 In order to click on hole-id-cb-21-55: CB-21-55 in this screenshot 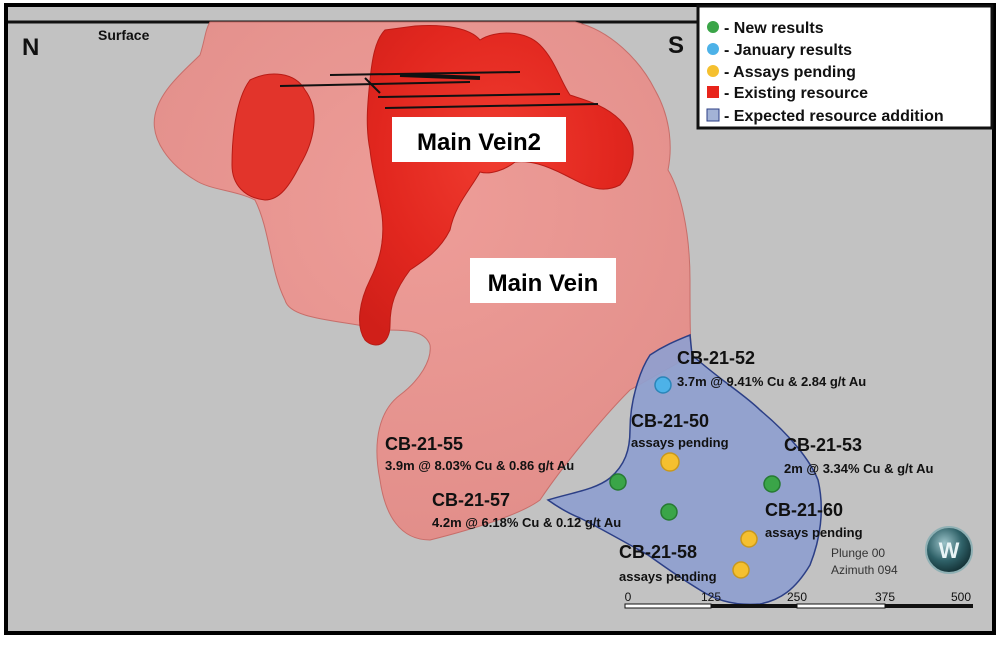, I will do `click(424, 444)`.